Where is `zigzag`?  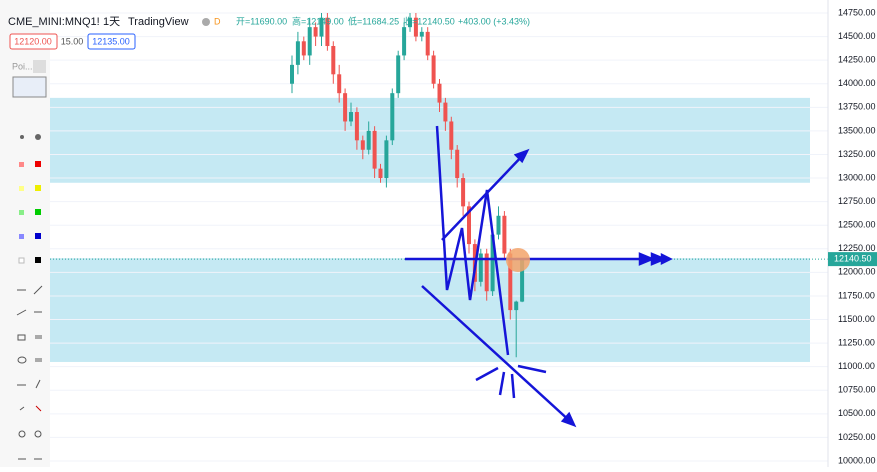
zigzag is located at coordinates (472, 240).